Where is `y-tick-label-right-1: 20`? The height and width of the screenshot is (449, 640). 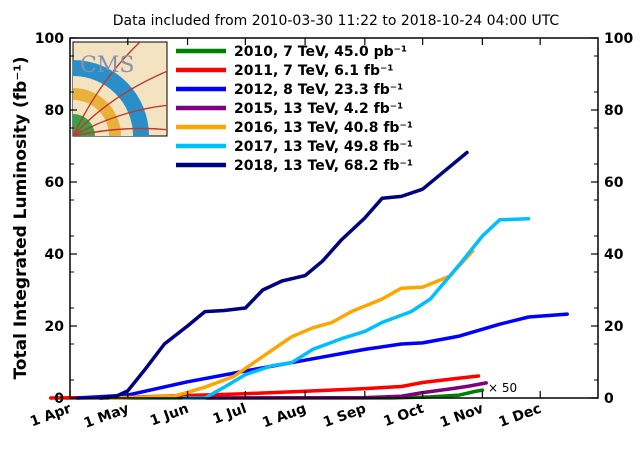 y-tick-label-right-1: 20 is located at coordinates (614, 327).